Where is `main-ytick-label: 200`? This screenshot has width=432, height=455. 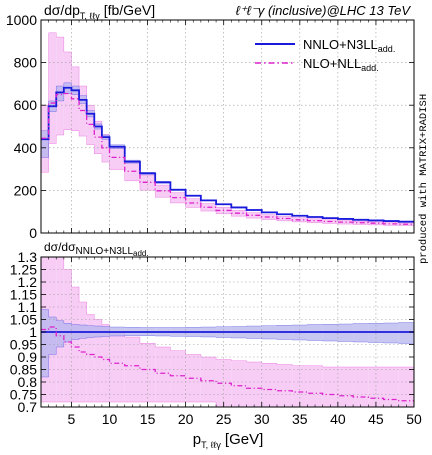
main-ytick-label: 200 is located at coordinates (26, 190).